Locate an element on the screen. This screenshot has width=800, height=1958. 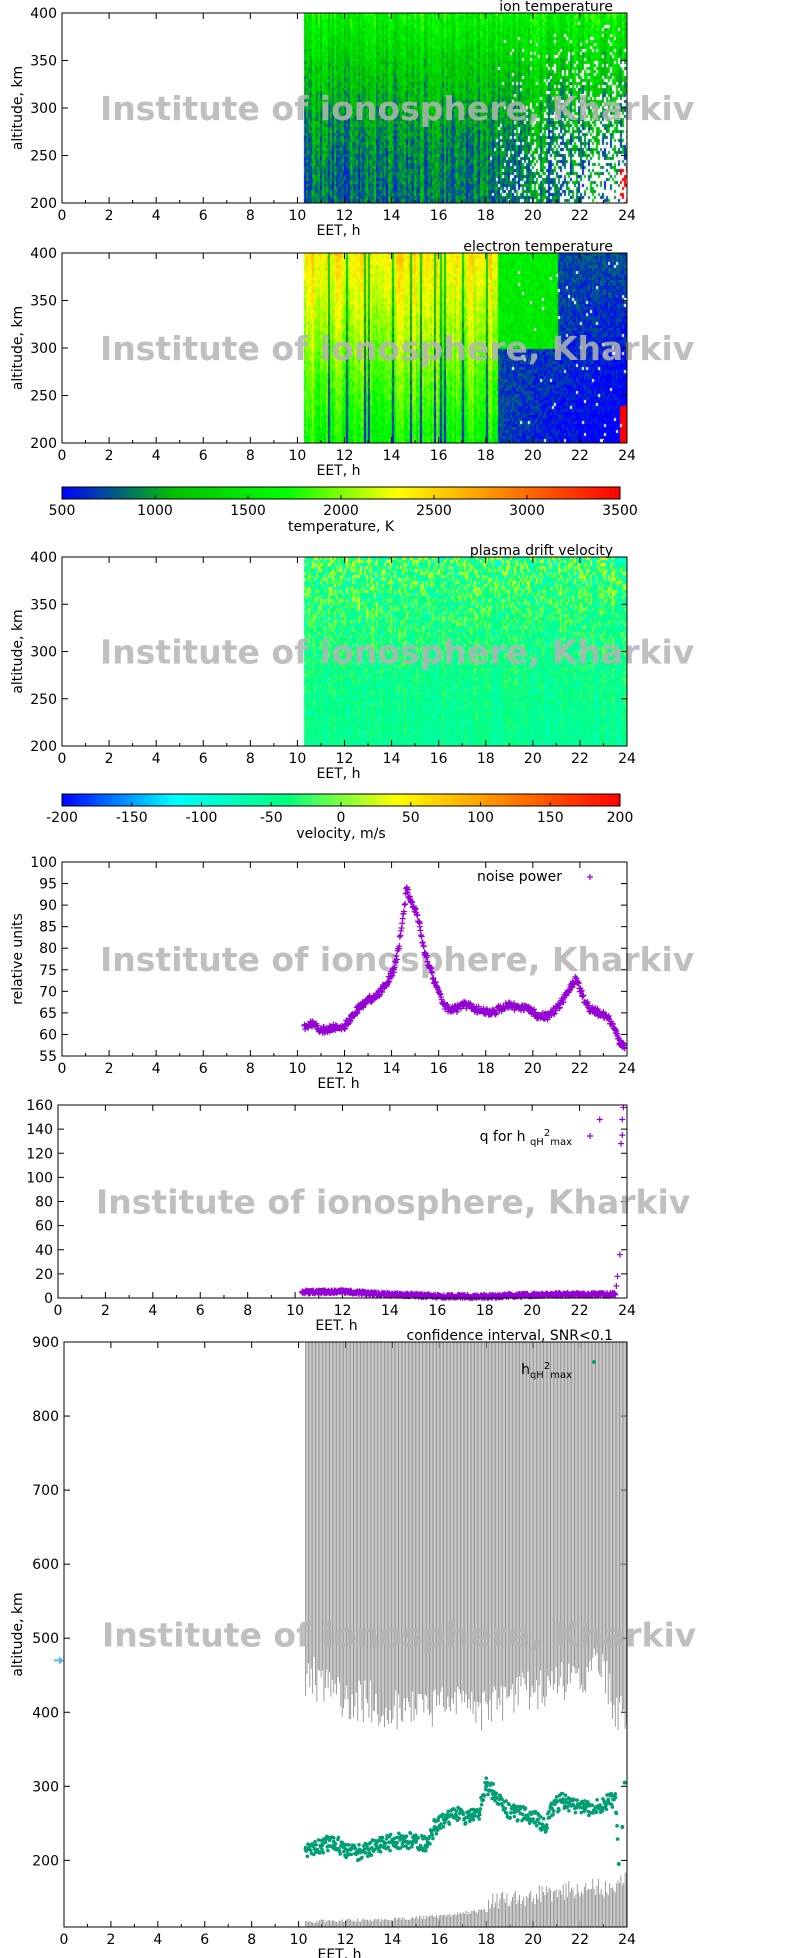
y-tick-label: 400 is located at coordinates (43, 558).